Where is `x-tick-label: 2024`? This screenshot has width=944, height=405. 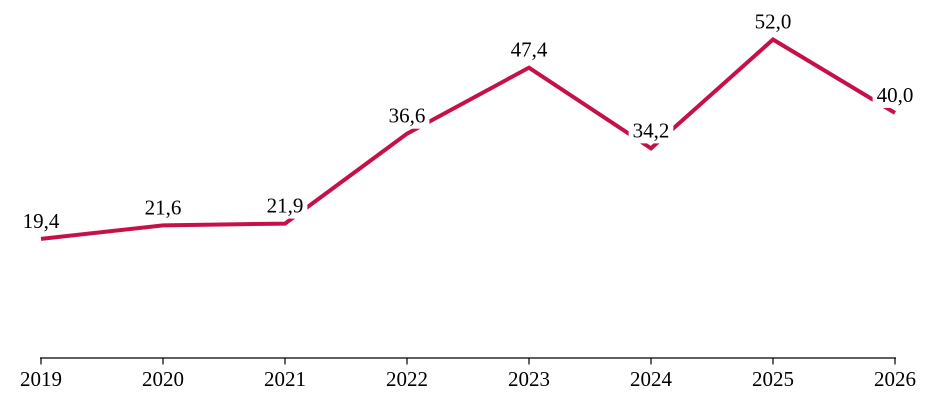
x-tick-label: 2024 is located at coordinates (651, 379).